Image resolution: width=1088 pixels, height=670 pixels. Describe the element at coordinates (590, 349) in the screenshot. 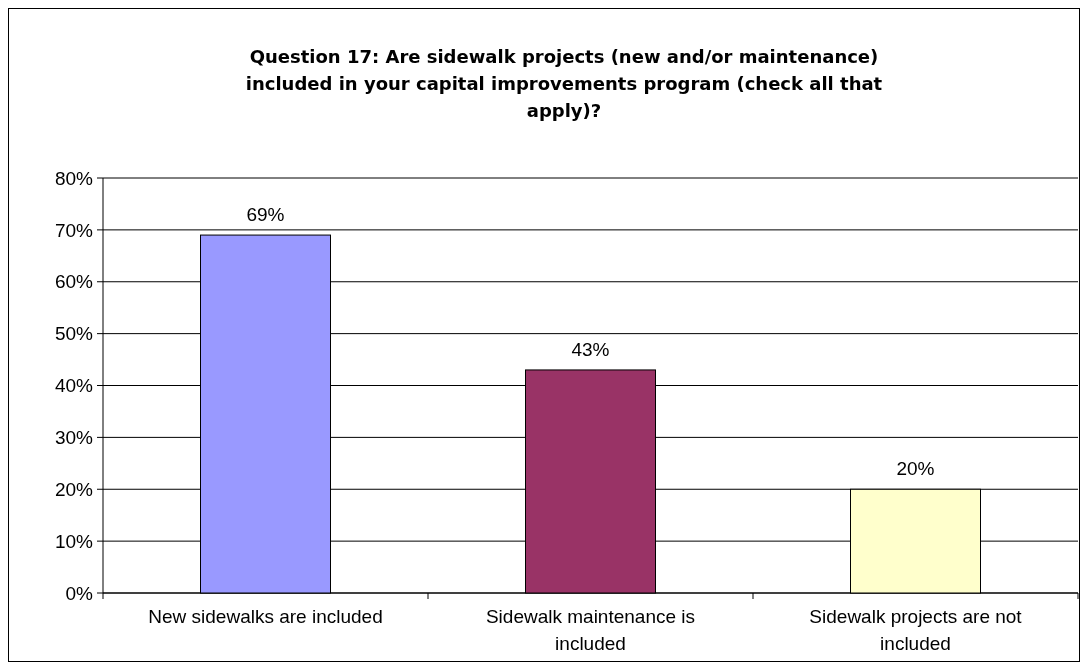

I see `data-label: 43%` at that location.